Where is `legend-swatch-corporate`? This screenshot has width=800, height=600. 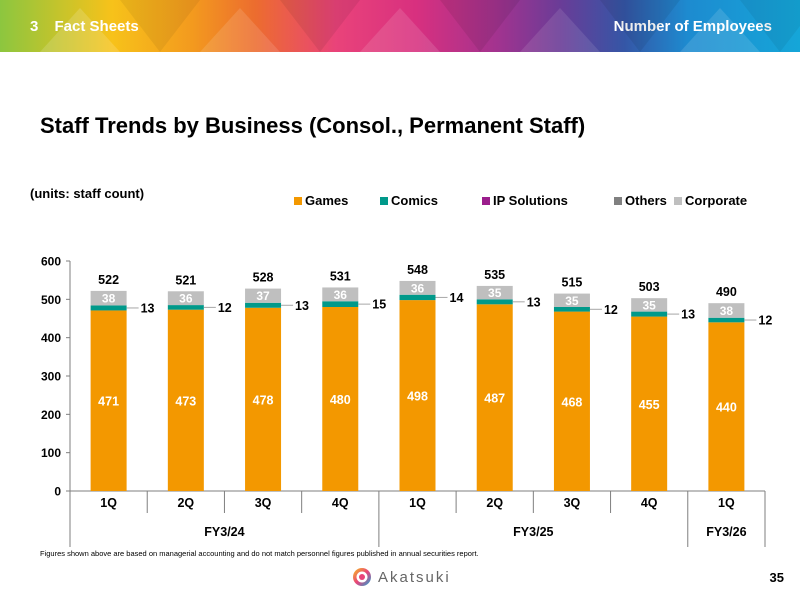 legend-swatch-corporate is located at coordinates (678, 200).